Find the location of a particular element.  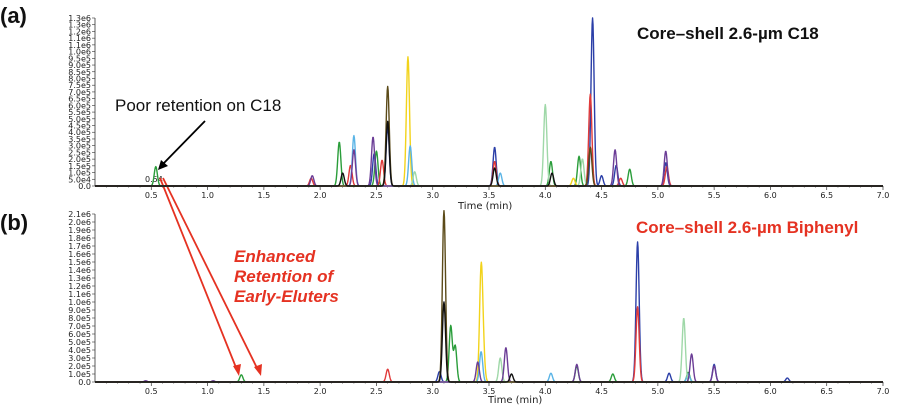

panel-b-y-tick-label: 9.0e5 is located at coordinates (79, 310).